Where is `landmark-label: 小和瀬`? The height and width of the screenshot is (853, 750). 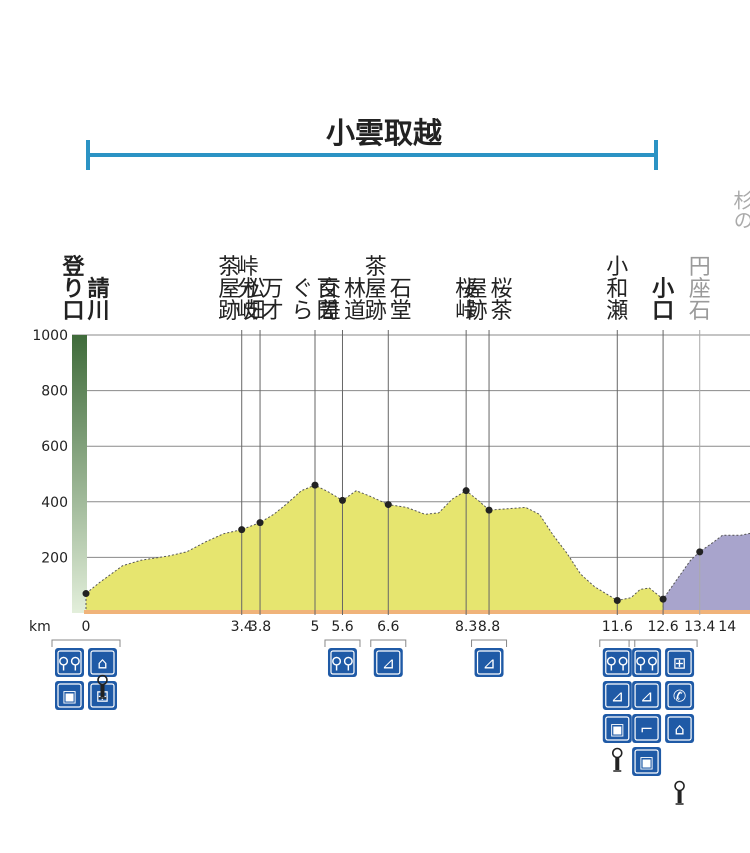 landmark-label: 小和瀬 is located at coordinates (617, 289).